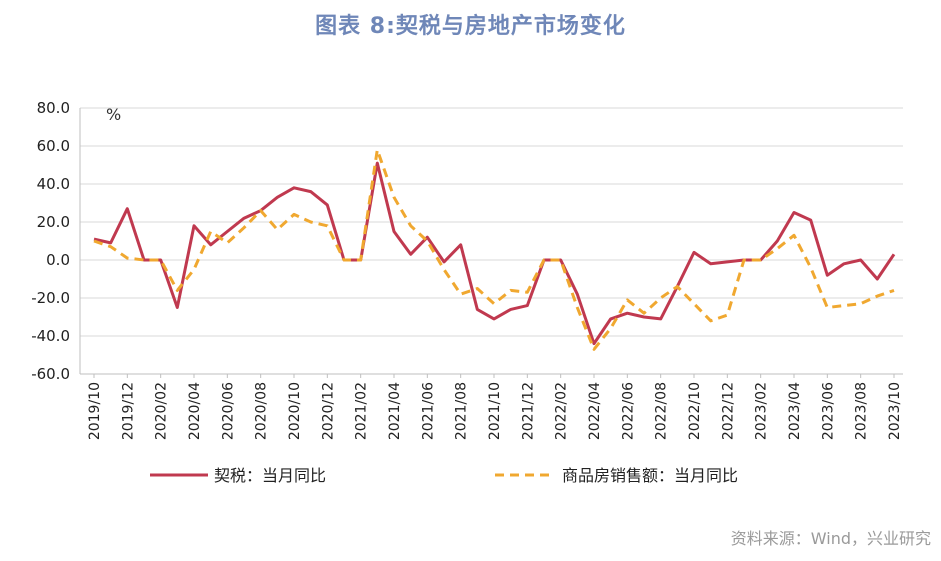 The width and height of the screenshot is (941, 561). What do you see at coordinates (595, 411) in the screenshot?
I see `x-tick-label: 2022/04` at bounding box center [595, 411].